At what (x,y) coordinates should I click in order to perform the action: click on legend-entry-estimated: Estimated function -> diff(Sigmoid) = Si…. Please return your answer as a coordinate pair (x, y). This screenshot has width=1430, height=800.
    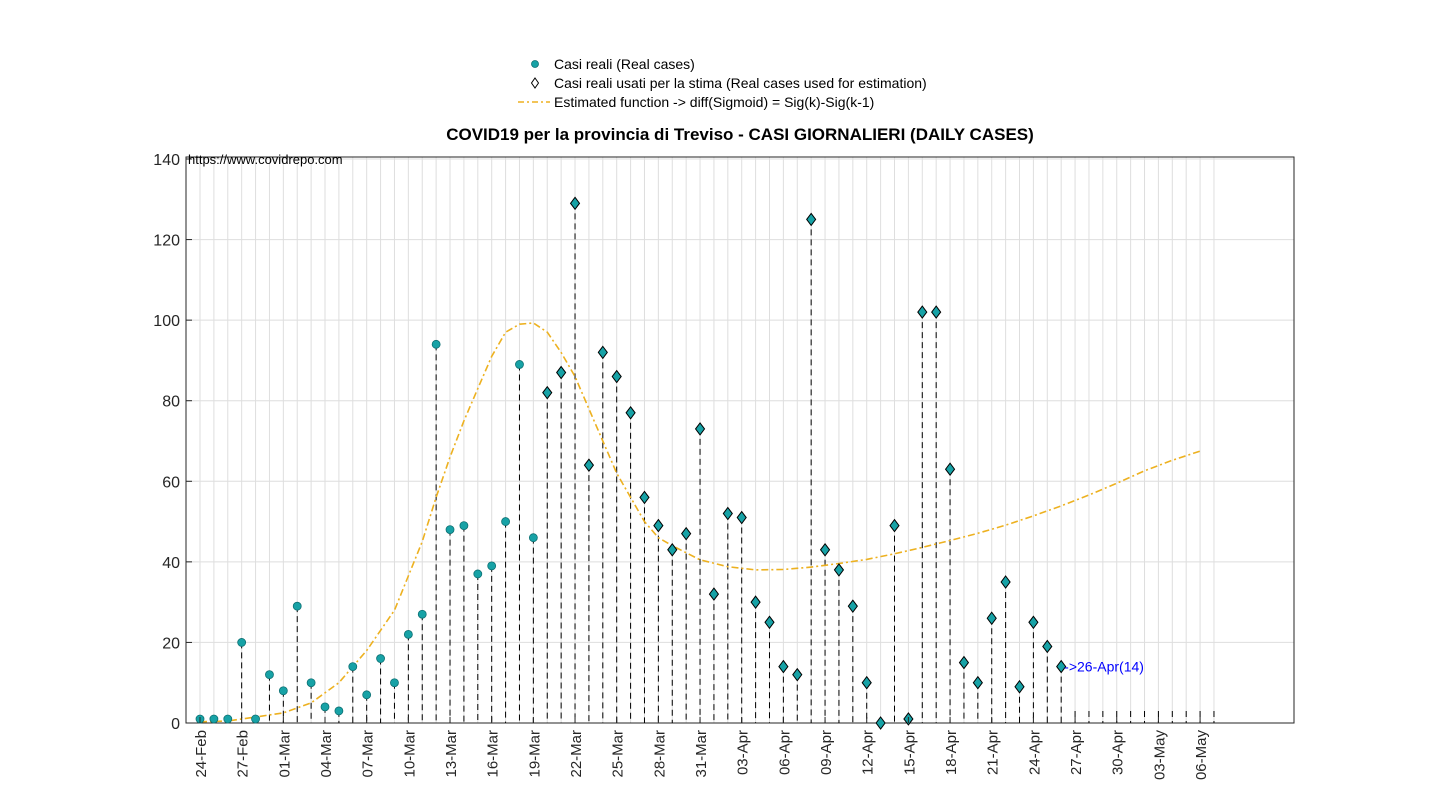
    Looking at the image, I should click on (714, 102).